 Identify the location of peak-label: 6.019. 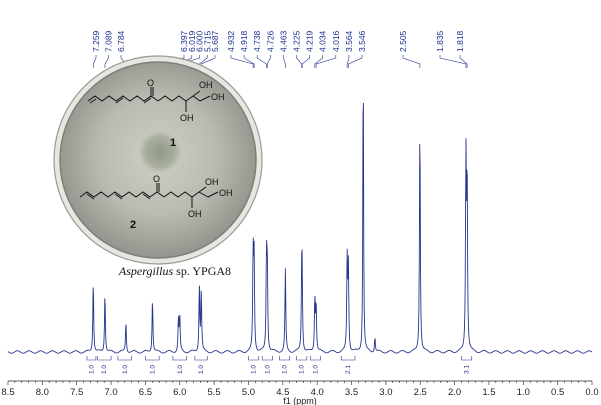
(192, 41).